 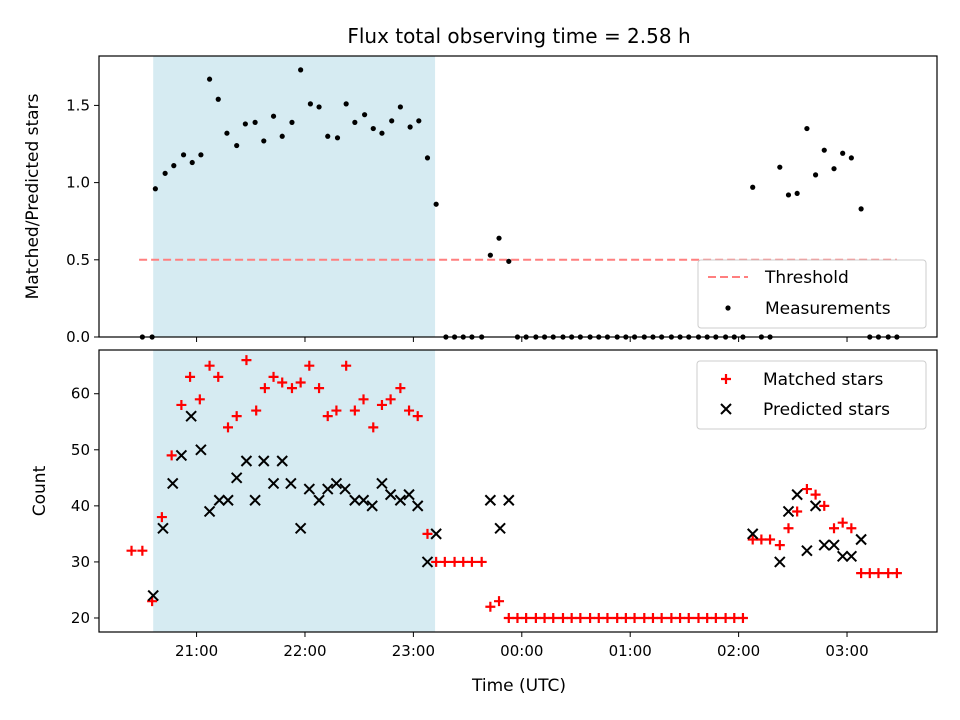 What do you see at coordinates (304, 651) in the screenshot?
I see `x-tick-label: 22:00` at bounding box center [304, 651].